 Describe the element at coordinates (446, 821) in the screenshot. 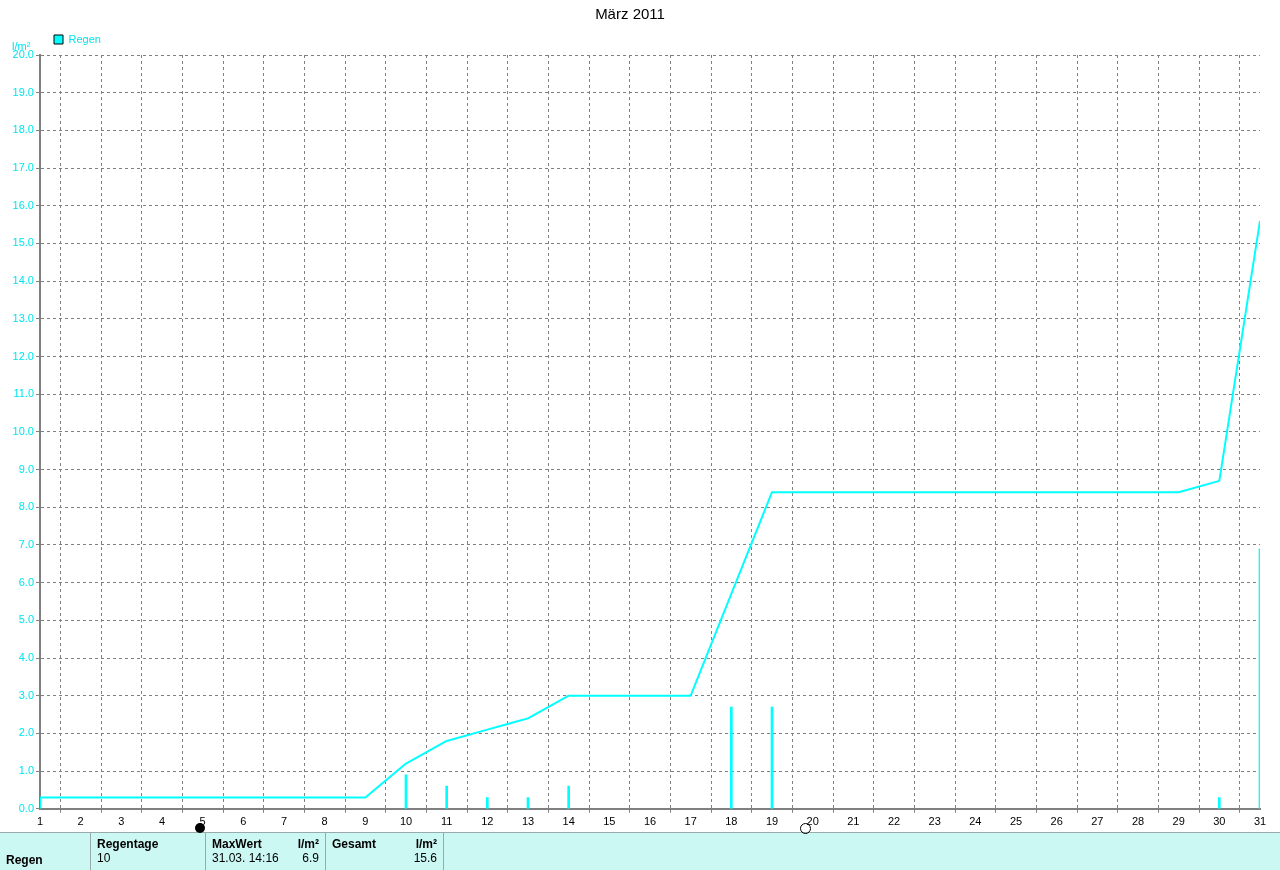

I see `x-tick-label: 11` at that location.